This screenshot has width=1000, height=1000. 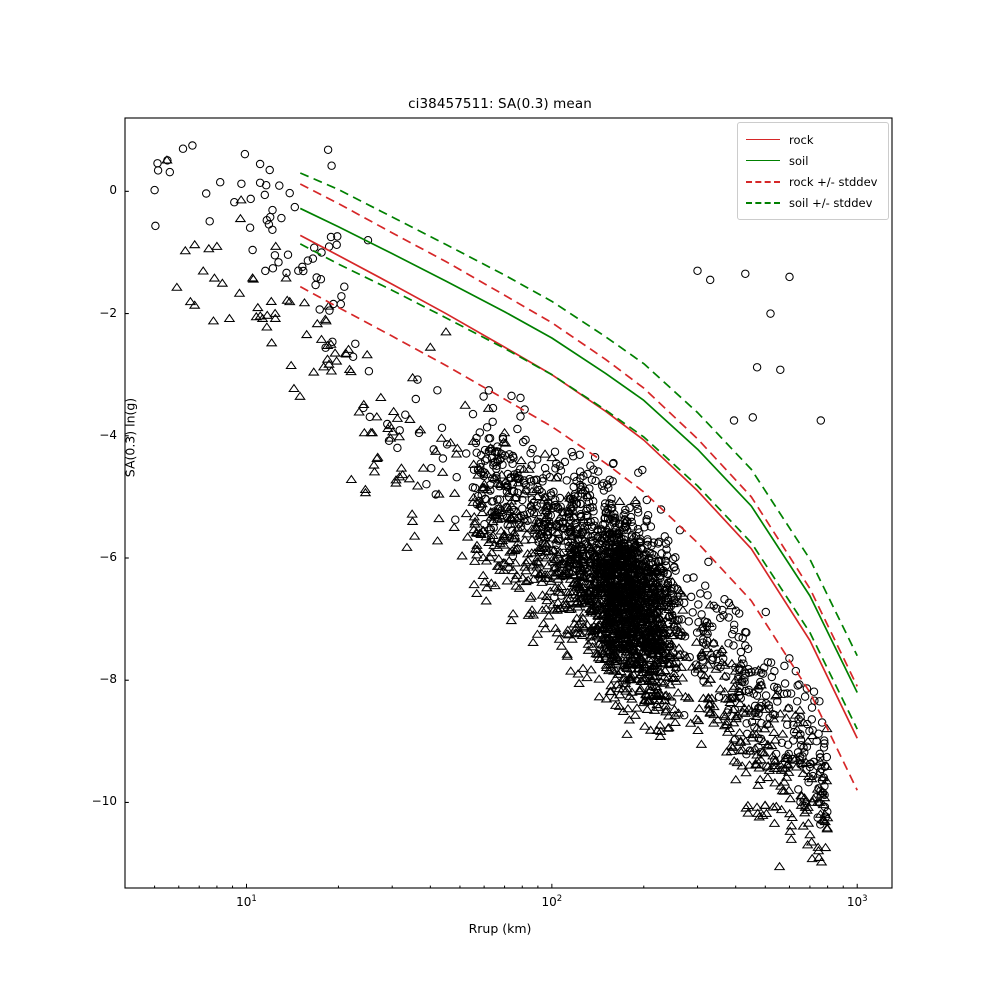 What do you see at coordinates (104, 801) in the screenshot?
I see `y-tick-label: −10` at bounding box center [104, 801].